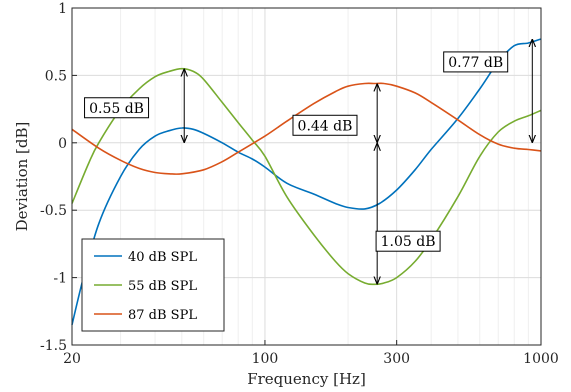 This screenshot has height=392, width=571. I want to click on legend-label-2: 55 dB SPL, so click(162, 286).